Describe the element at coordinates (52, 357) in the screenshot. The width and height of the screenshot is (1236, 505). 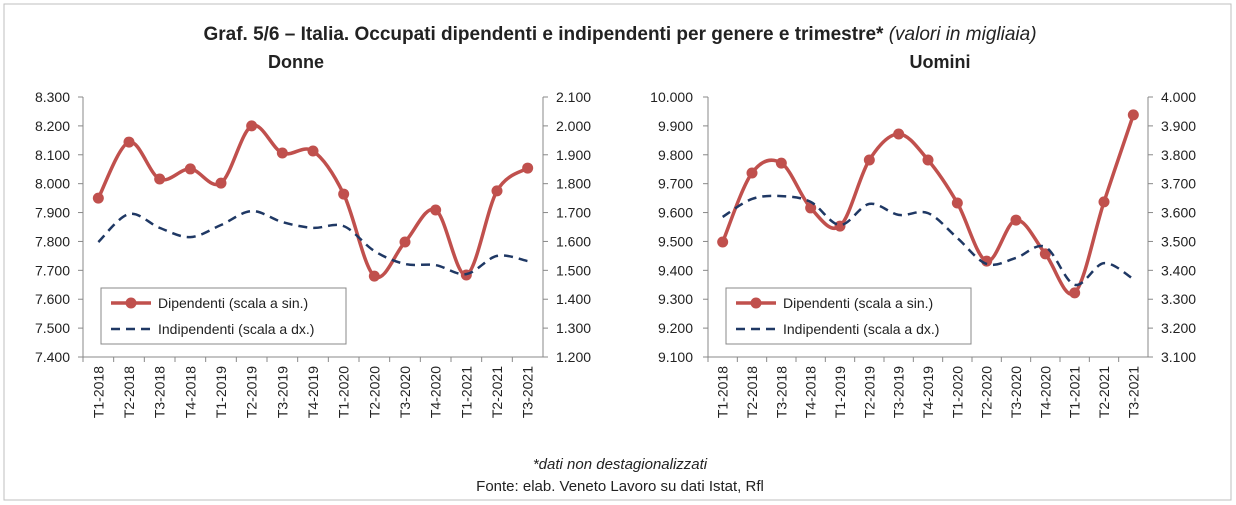
I see `y-tick-left: 7.400` at that location.